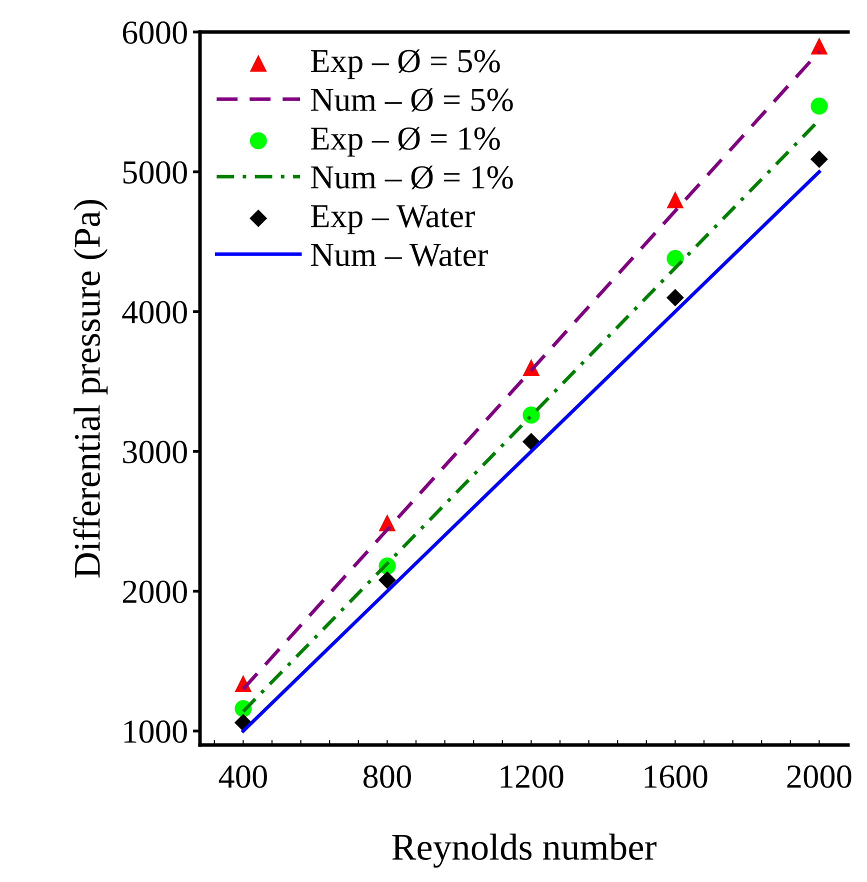 Image resolution: width=867 pixels, height=882 pixels. What do you see at coordinates (387, 776) in the screenshot?
I see `x-tick-label: 800` at bounding box center [387, 776].